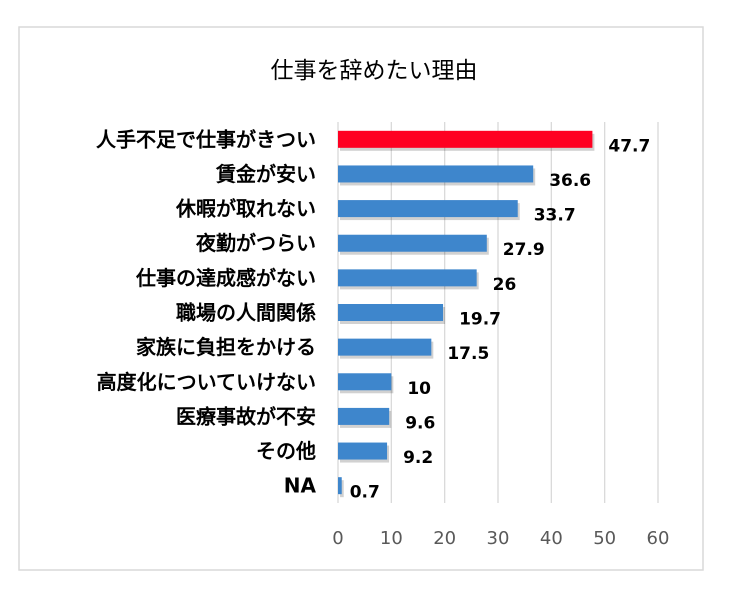 The width and height of the screenshot is (731, 600). Describe the element at coordinates (658, 538) in the screenshot. I see `x-tick-label: 60` at that location.